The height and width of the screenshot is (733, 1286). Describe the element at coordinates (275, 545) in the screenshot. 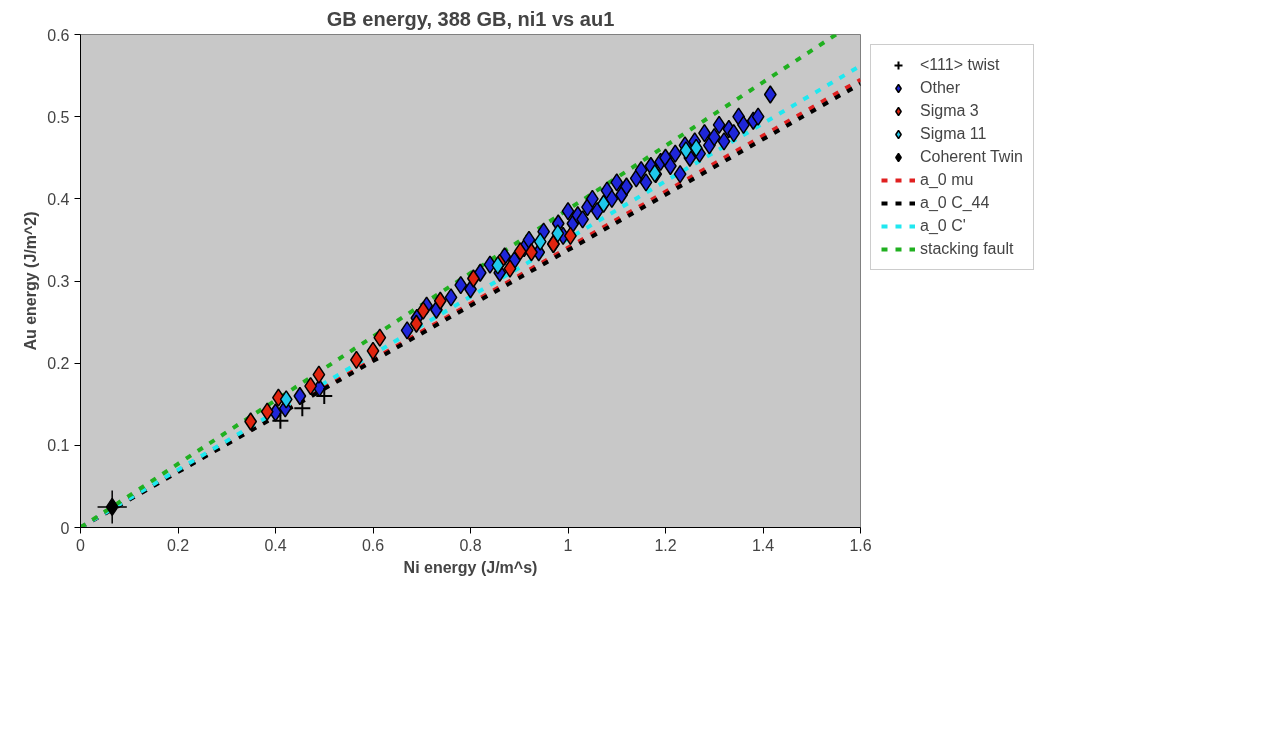

I see `x-tick-label: 0.4` at that location.